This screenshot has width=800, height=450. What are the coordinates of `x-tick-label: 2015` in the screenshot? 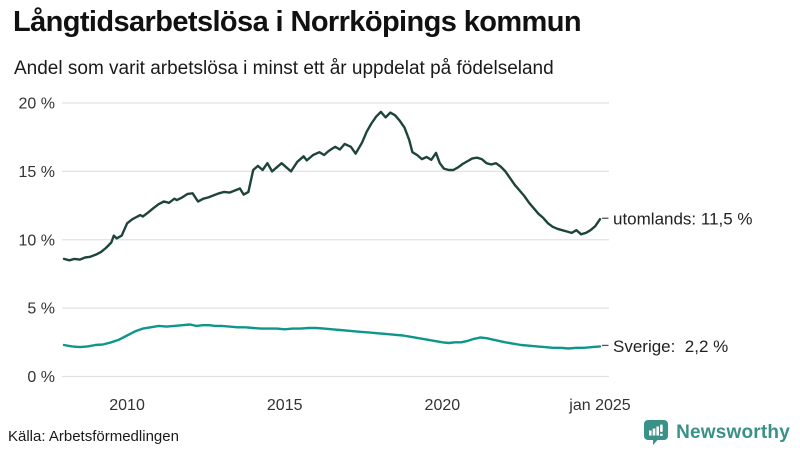 It's located at (285, 405).